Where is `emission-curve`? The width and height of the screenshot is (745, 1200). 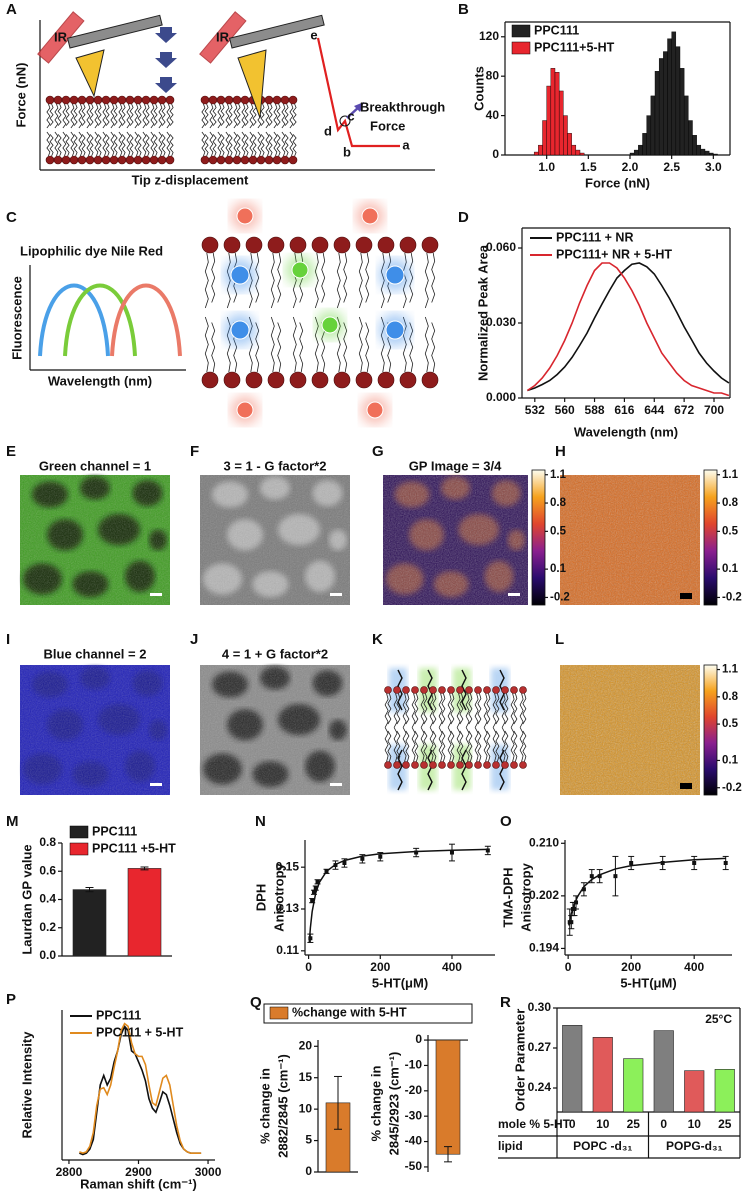 emission-curve is located at coordinates (74, 320).